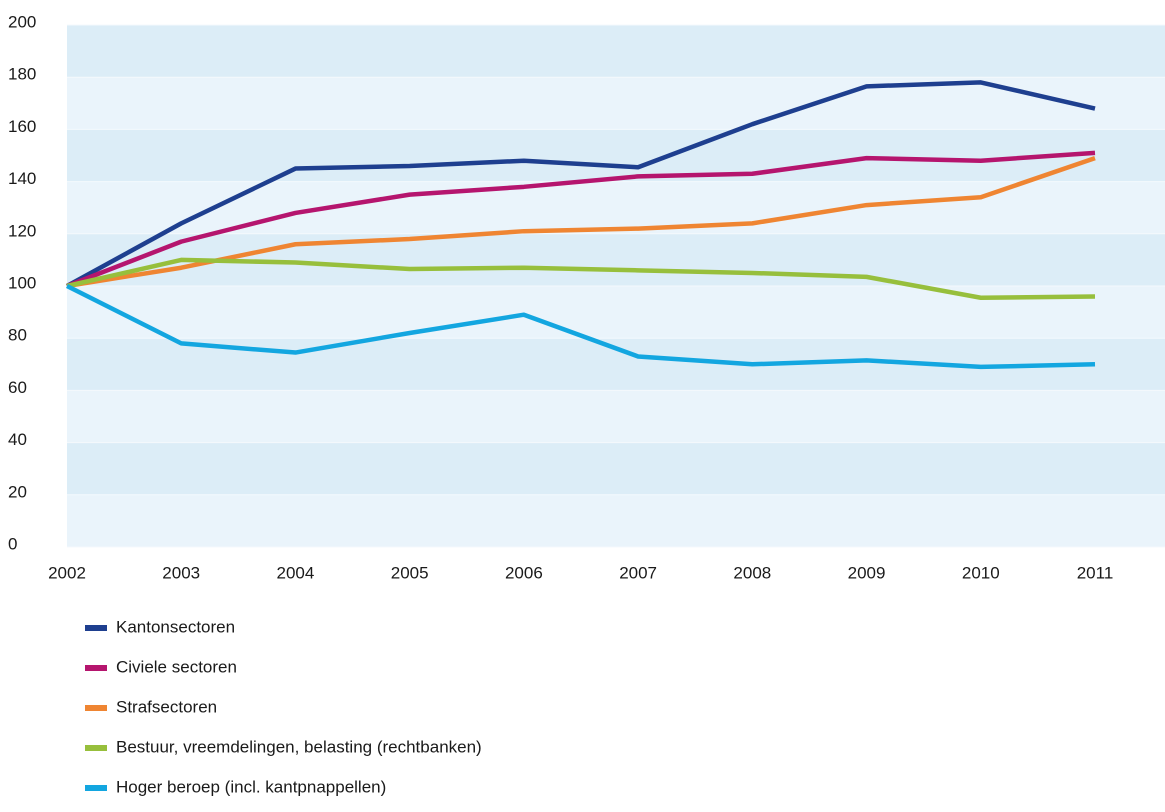 Image resolution: width=1165 pixels, height=812 pixels. What do you see at coordinates (981, 572) in the screenshot?
I see `x-tick-label: 2010` at bounding box center [981, 572].